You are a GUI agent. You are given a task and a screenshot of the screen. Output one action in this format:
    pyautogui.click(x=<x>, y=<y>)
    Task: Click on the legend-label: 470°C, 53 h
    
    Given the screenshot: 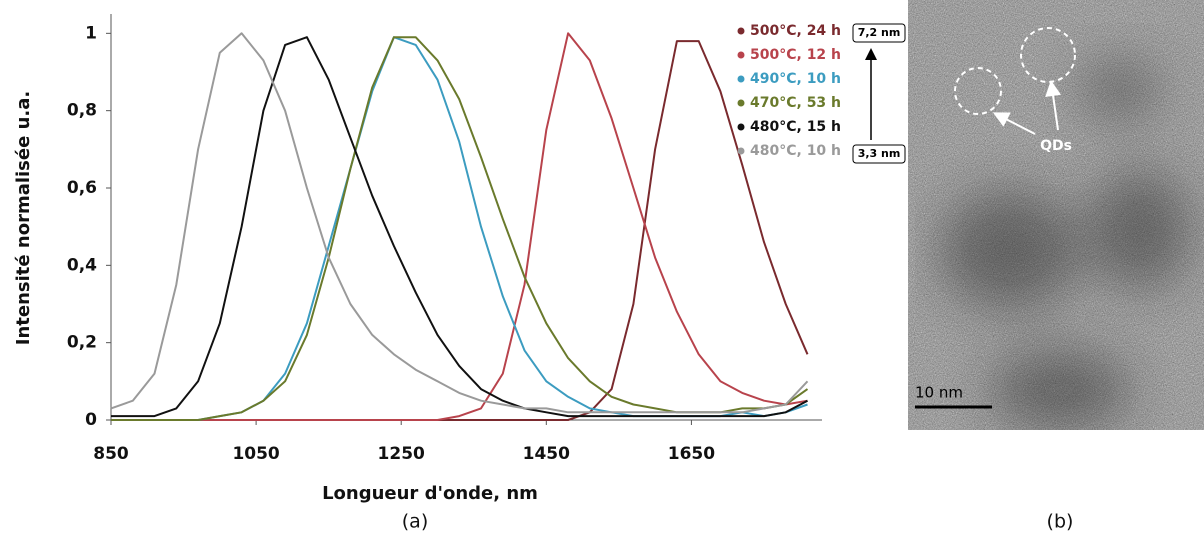 What is the action you would take?
    pyautogui.click(x=795, y=103)
    